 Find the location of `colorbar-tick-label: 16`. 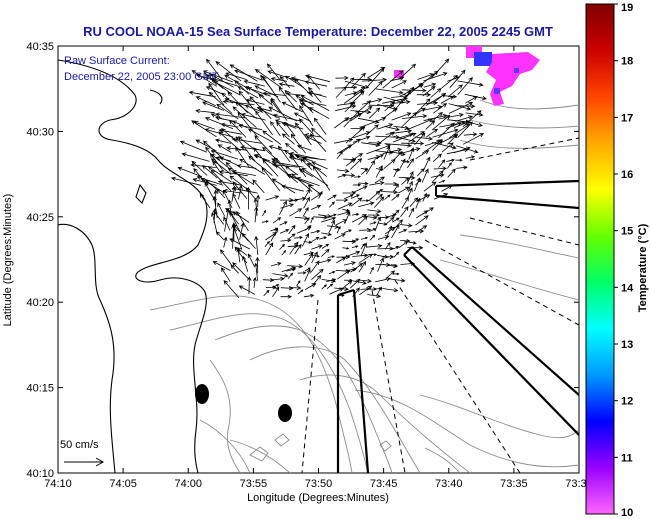

colorbar-tick-label: 16 is located at coordinates (627, 175).